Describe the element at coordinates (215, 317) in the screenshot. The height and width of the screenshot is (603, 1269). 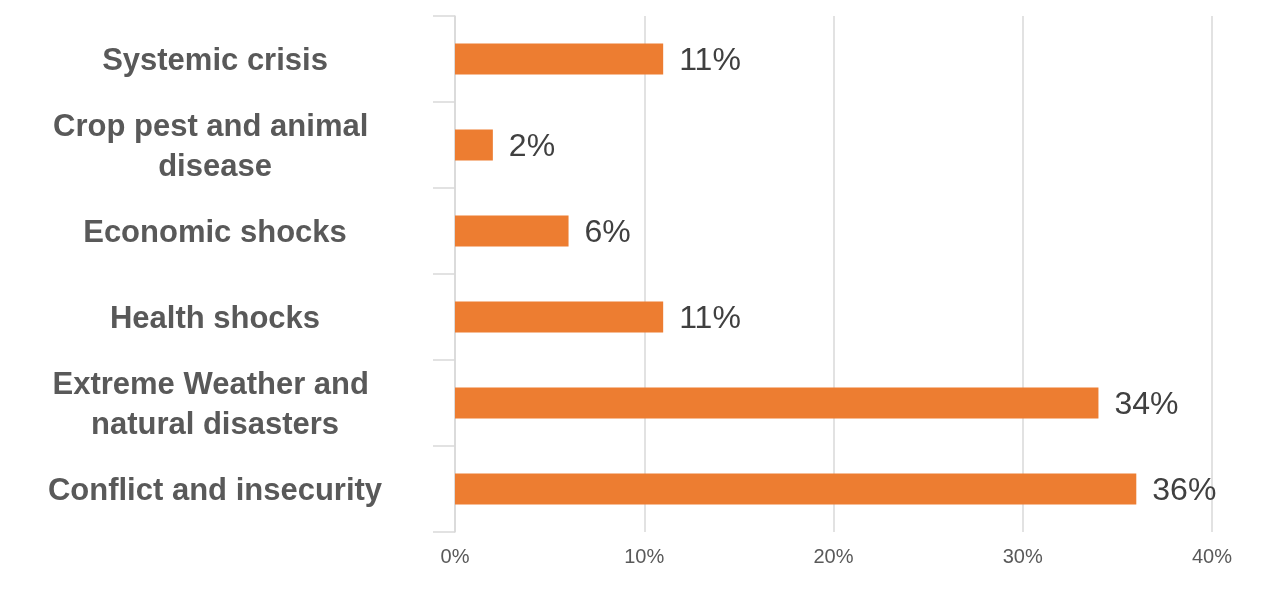
I see `y-tick-label: Health shocks` at that location.